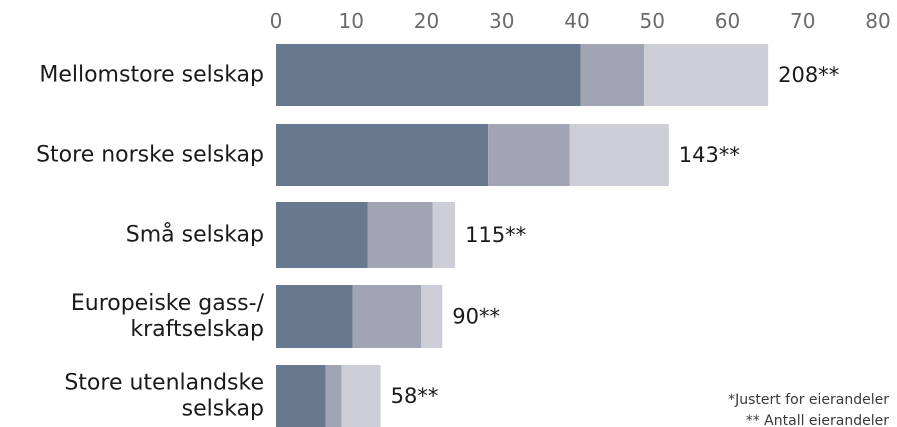 This screenshot has width=897, height=427. Describe the element at coordinates (223, 409) in the screenshot. I see `category-label: selskap` at that location.